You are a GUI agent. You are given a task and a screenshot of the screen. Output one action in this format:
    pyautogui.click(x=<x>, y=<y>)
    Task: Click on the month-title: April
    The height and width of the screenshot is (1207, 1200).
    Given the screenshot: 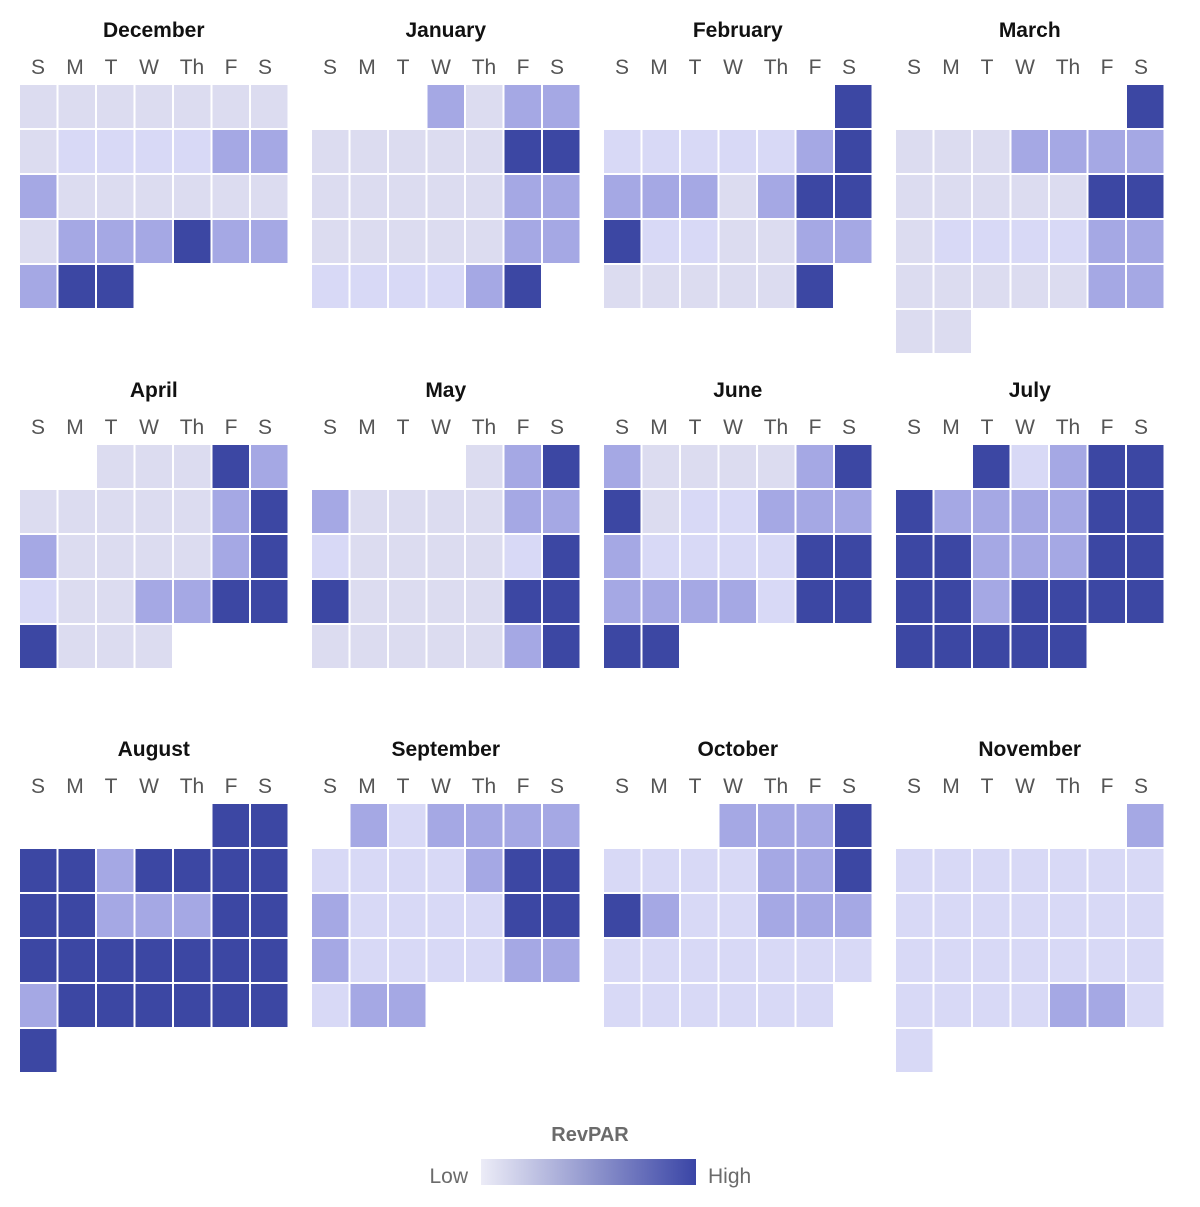 What is the action you would take?
    pyautogui.click(x=154, y=390)
    